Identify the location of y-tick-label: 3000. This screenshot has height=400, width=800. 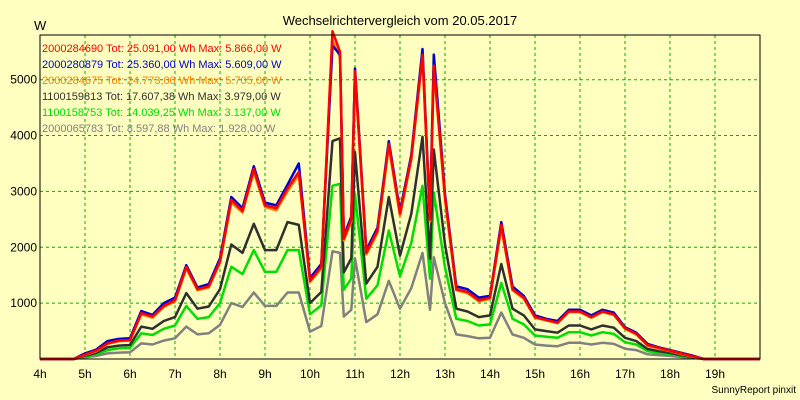
(23, 191).